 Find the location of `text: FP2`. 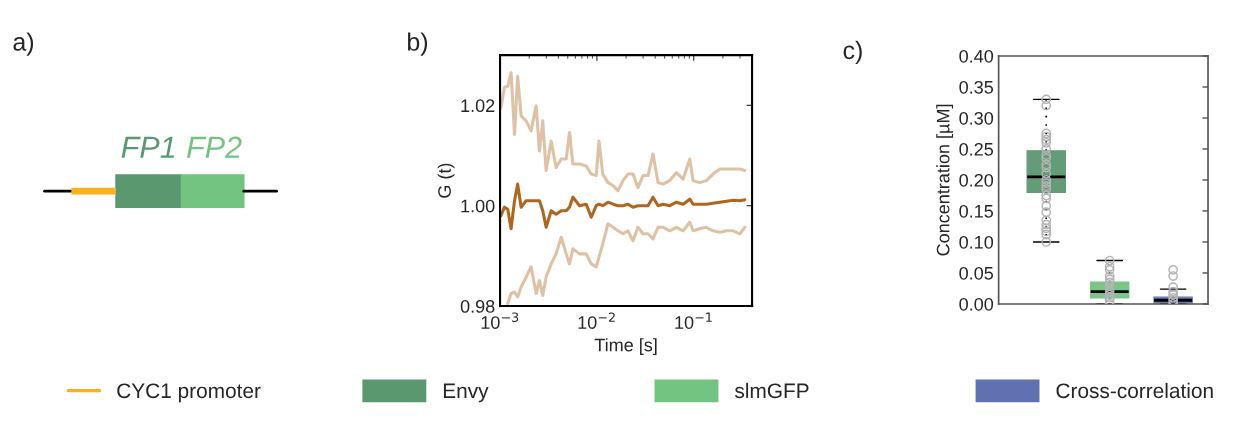

text: FP2 is located at coordinates (214, 147).